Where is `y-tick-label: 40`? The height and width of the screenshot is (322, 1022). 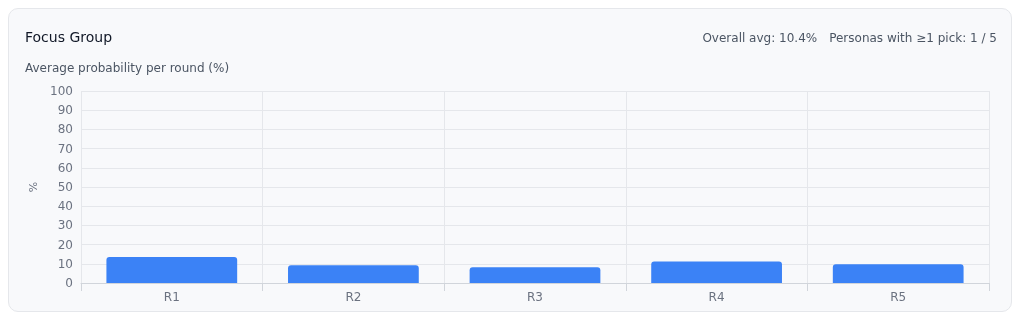 y-tick-label: 40 is located at coordinates (65, 206).